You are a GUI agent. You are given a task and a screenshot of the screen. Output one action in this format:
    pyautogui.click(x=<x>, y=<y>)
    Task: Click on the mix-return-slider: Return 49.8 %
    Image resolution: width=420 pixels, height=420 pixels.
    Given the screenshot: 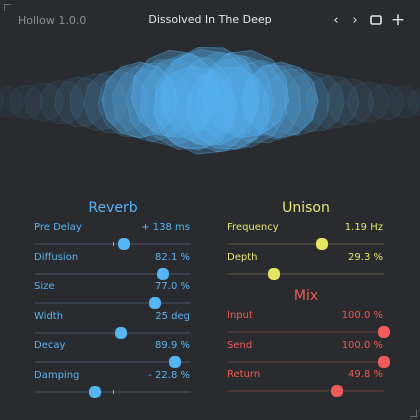 What is the action you would take?
    pyautogui.click(x=306, y=384)
    